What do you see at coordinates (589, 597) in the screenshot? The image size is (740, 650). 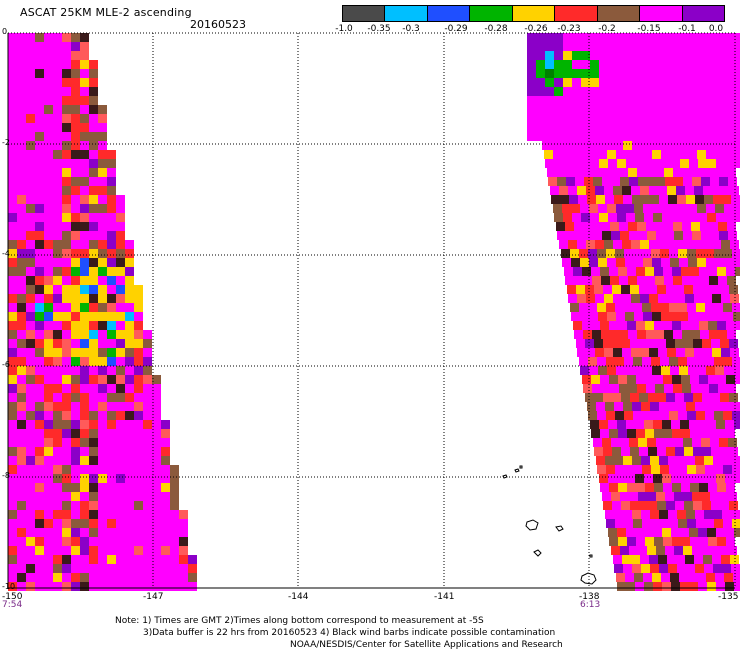 I see `x-tick-label: -138` at bounding box center [589, 597].